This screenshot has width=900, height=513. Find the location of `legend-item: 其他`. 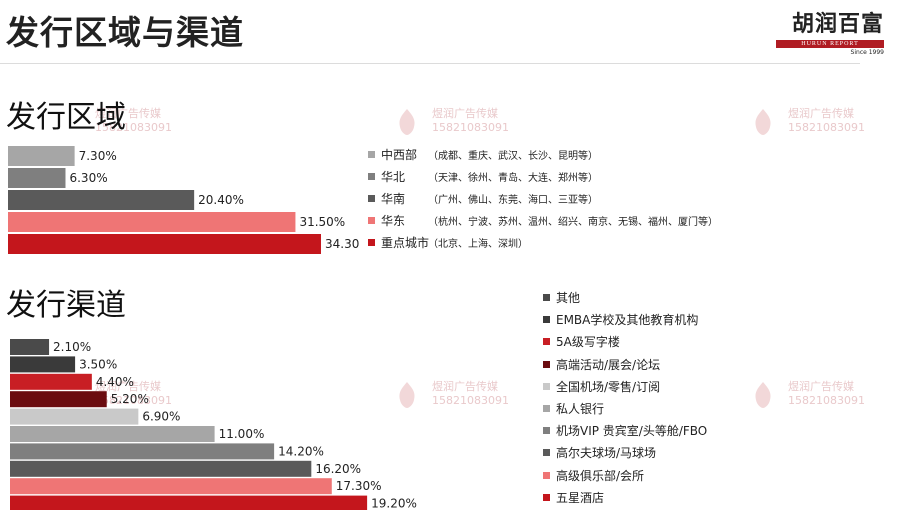

legend-item: 其他 is located at coordinates (561, 297).